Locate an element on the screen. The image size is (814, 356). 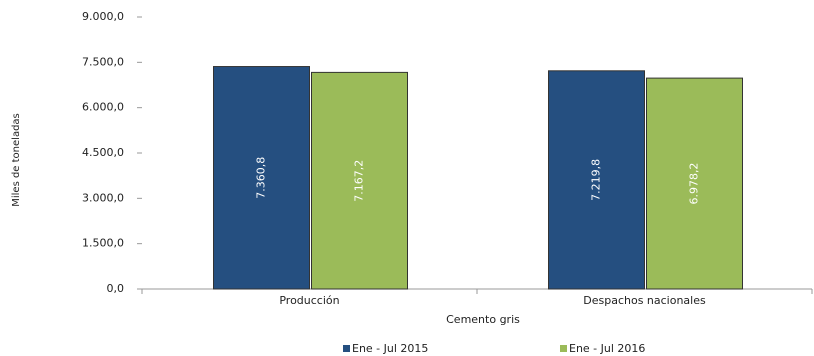
y-tick-label: 1.500,0 is located at coordinates (103, 243).